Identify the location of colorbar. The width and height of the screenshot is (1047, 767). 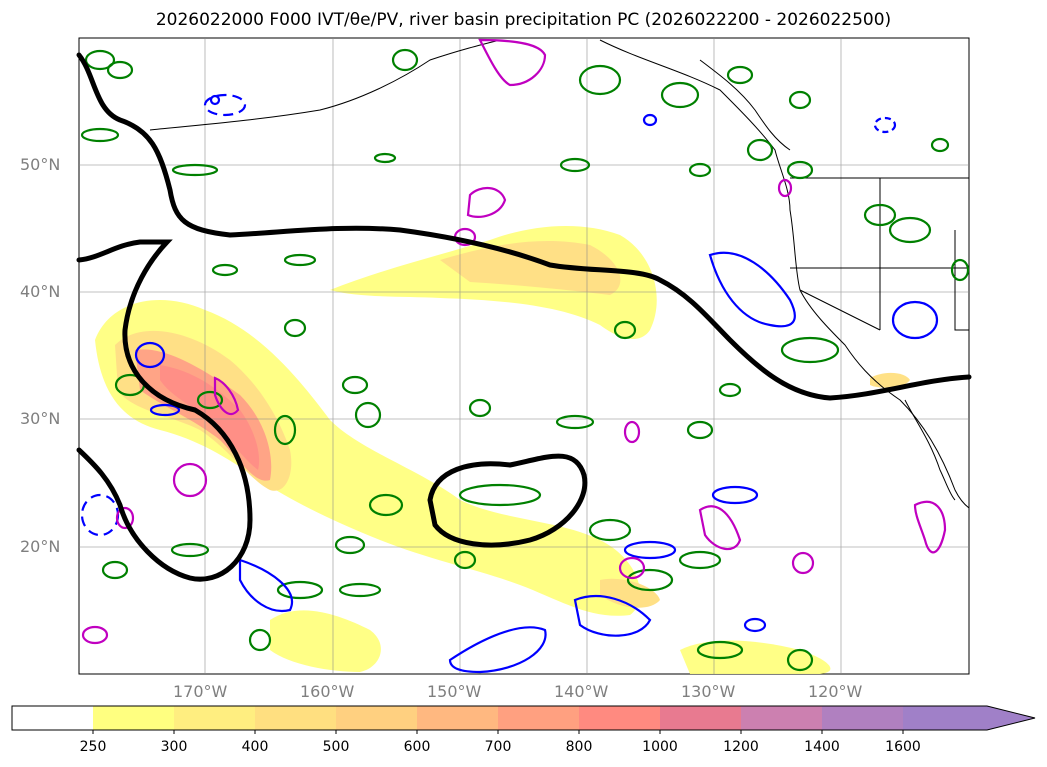
(523, 719).